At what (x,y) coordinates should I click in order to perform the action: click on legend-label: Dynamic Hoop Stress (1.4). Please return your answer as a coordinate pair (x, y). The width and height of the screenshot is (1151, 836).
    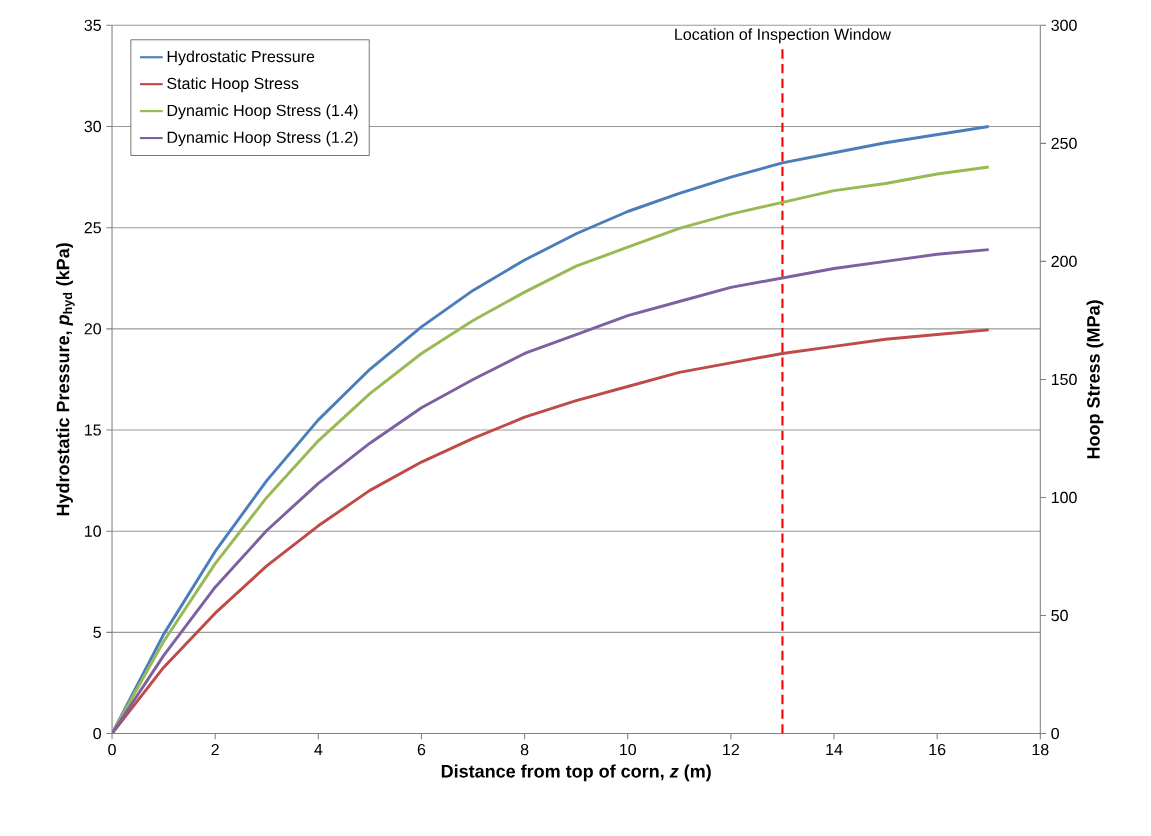
    Looking at the image, I should click on (262, 112).